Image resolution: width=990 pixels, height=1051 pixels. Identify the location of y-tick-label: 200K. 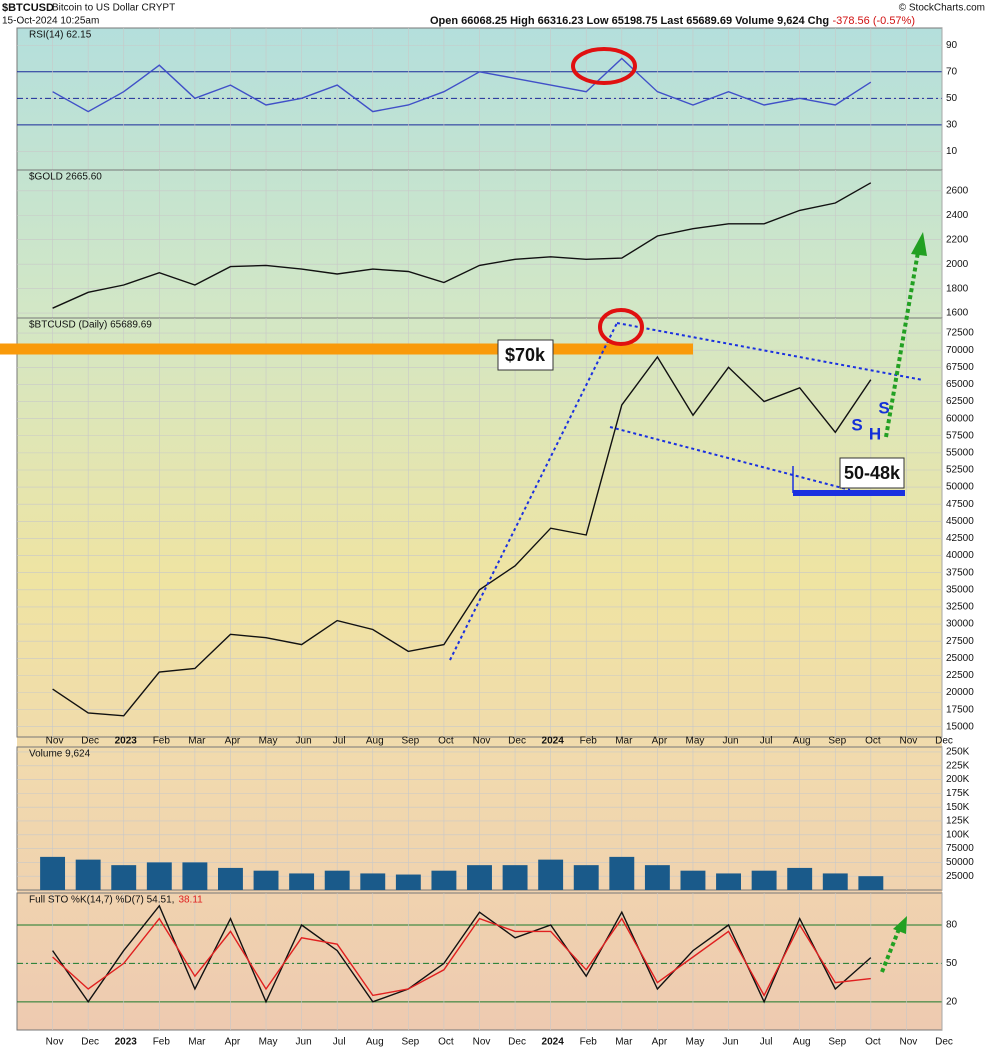
(958, 779).